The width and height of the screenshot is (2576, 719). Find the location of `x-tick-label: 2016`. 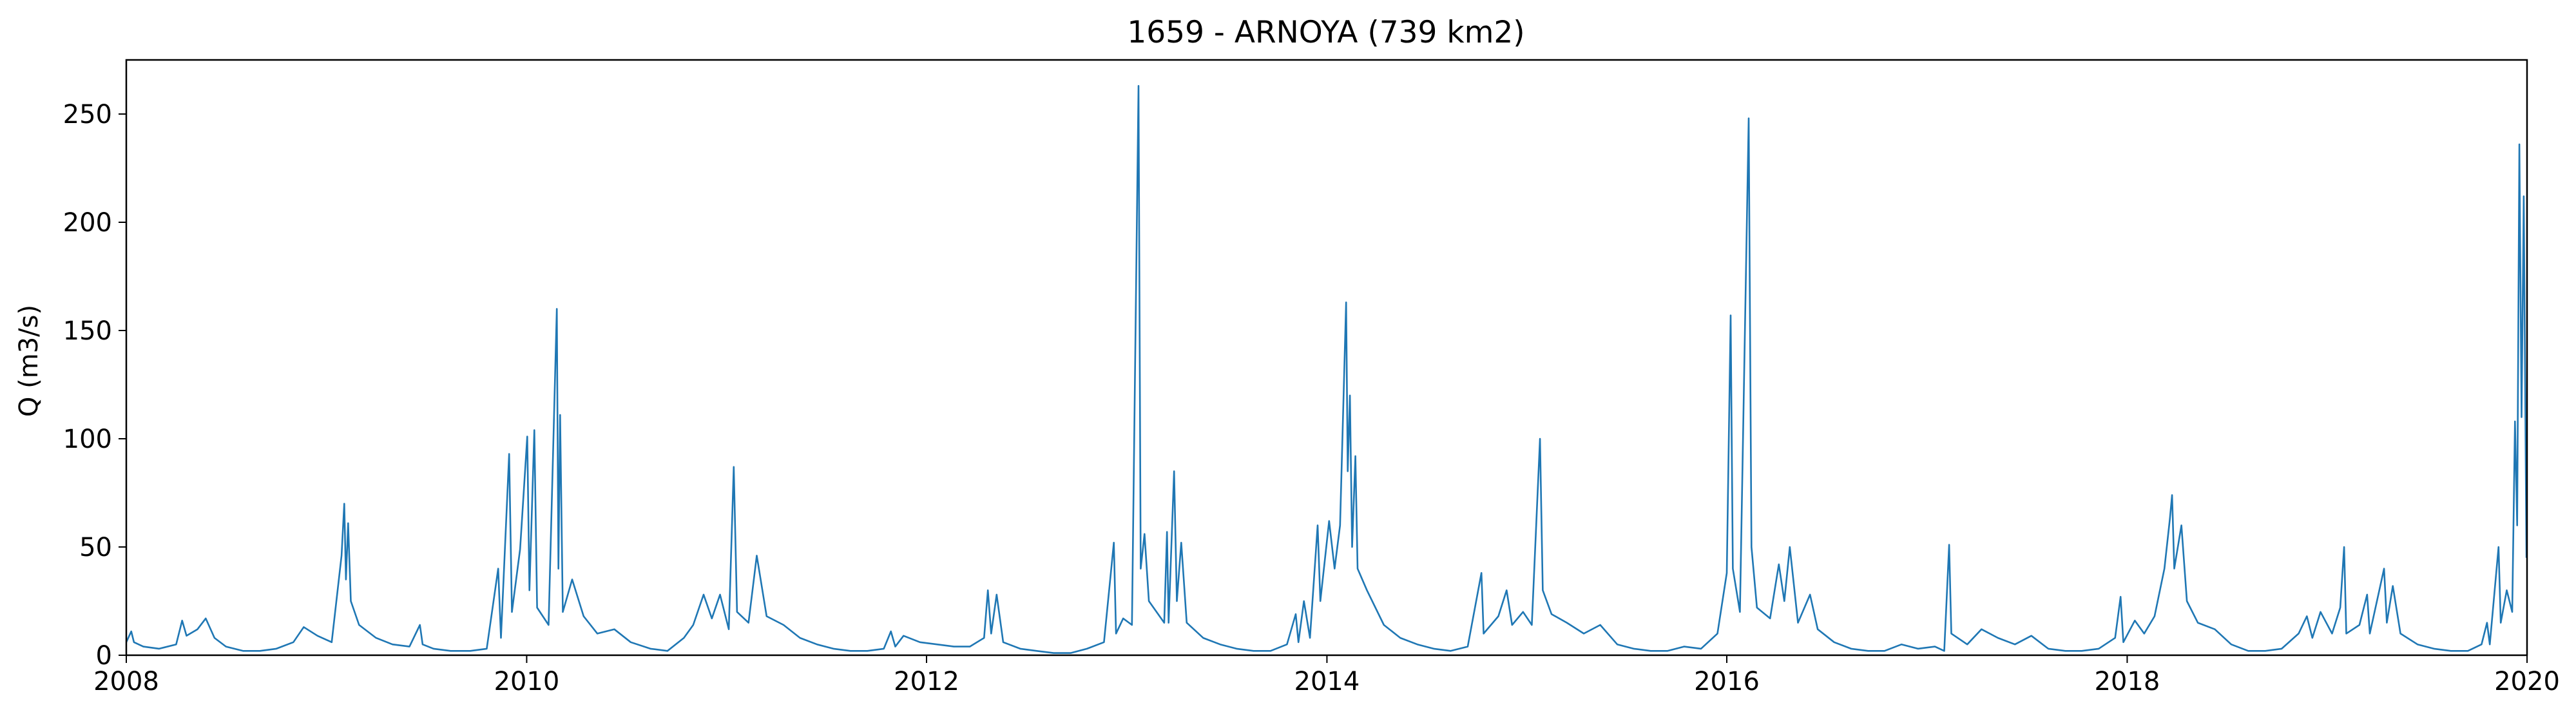

x-tick-label: 2016 is located at coordinates (1727, 681).